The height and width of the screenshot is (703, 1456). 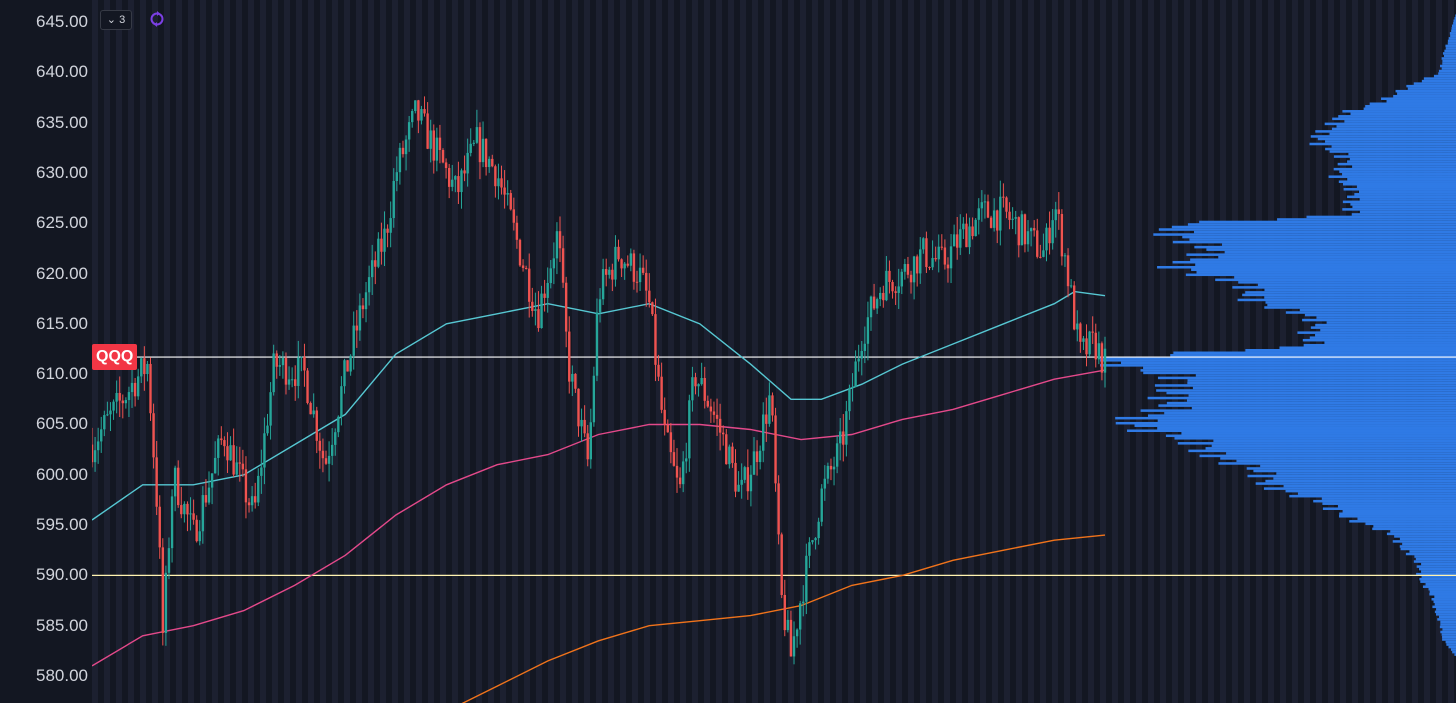 What do you see at coordinates (116, 20) in the screenshot?
I see `collapse-indicators-button: ⌄ 3` at bounding box center [116, 20].